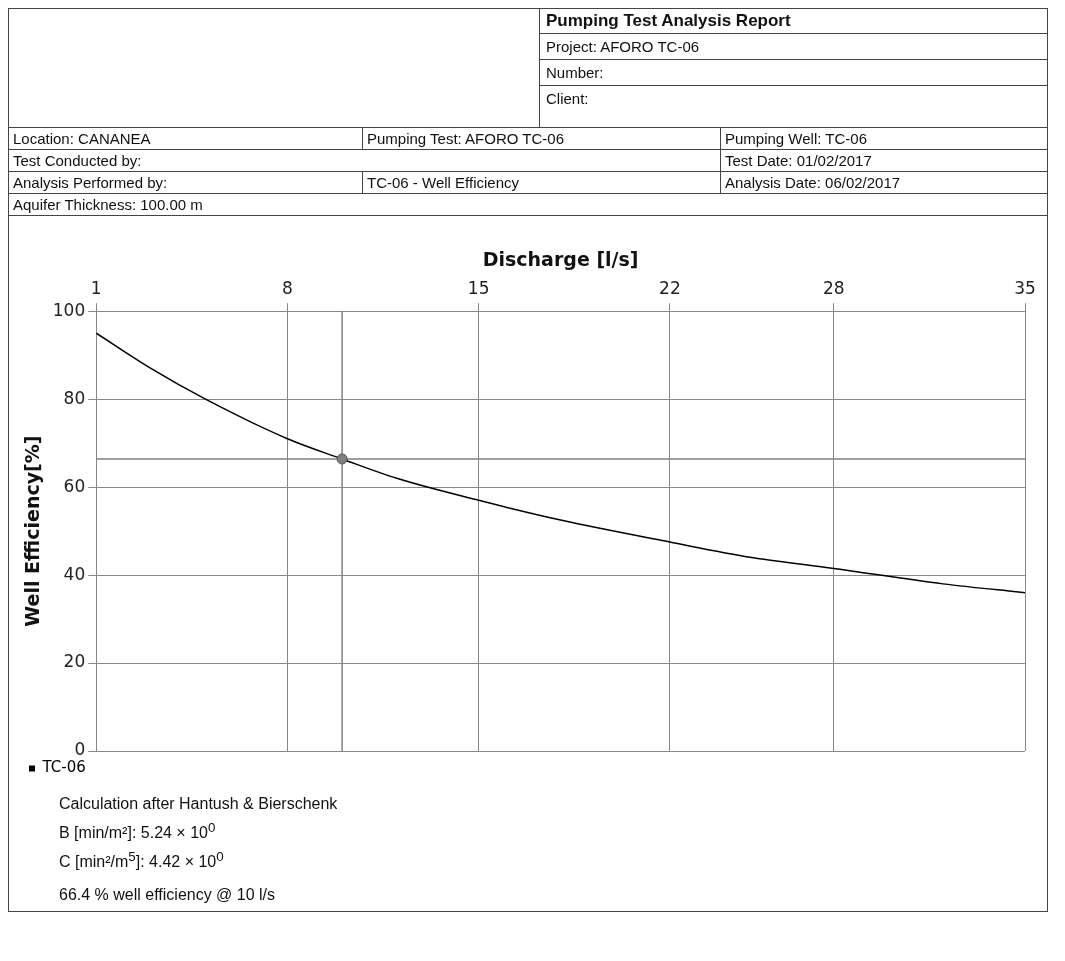  Describe the element at coordinates (813, 182) in the screenshot. I see `text: Analysis Date: 06/02/2017` at that location.